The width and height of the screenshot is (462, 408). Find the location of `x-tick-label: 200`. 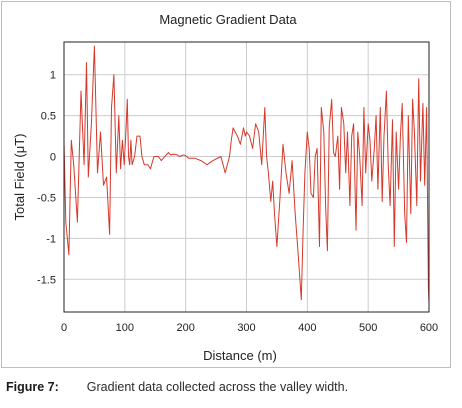

x-tick-label: 200 is located at coordinates (185, 328).